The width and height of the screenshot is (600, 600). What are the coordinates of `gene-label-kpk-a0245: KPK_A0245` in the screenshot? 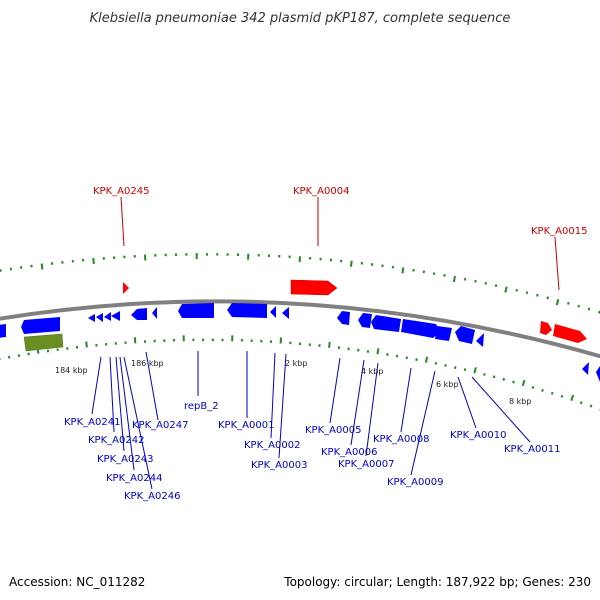 It's located at (121, 191).